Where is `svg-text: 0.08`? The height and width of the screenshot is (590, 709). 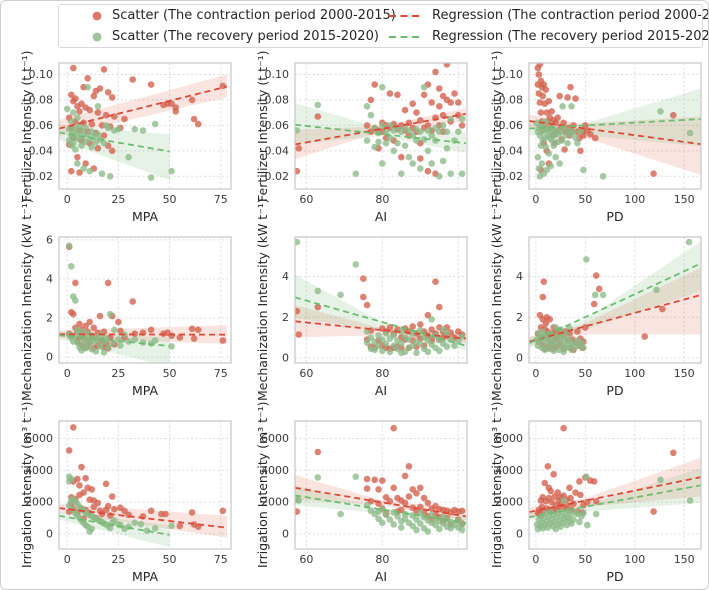 svg-text: 0.08 is located at coordinates (277, 99).